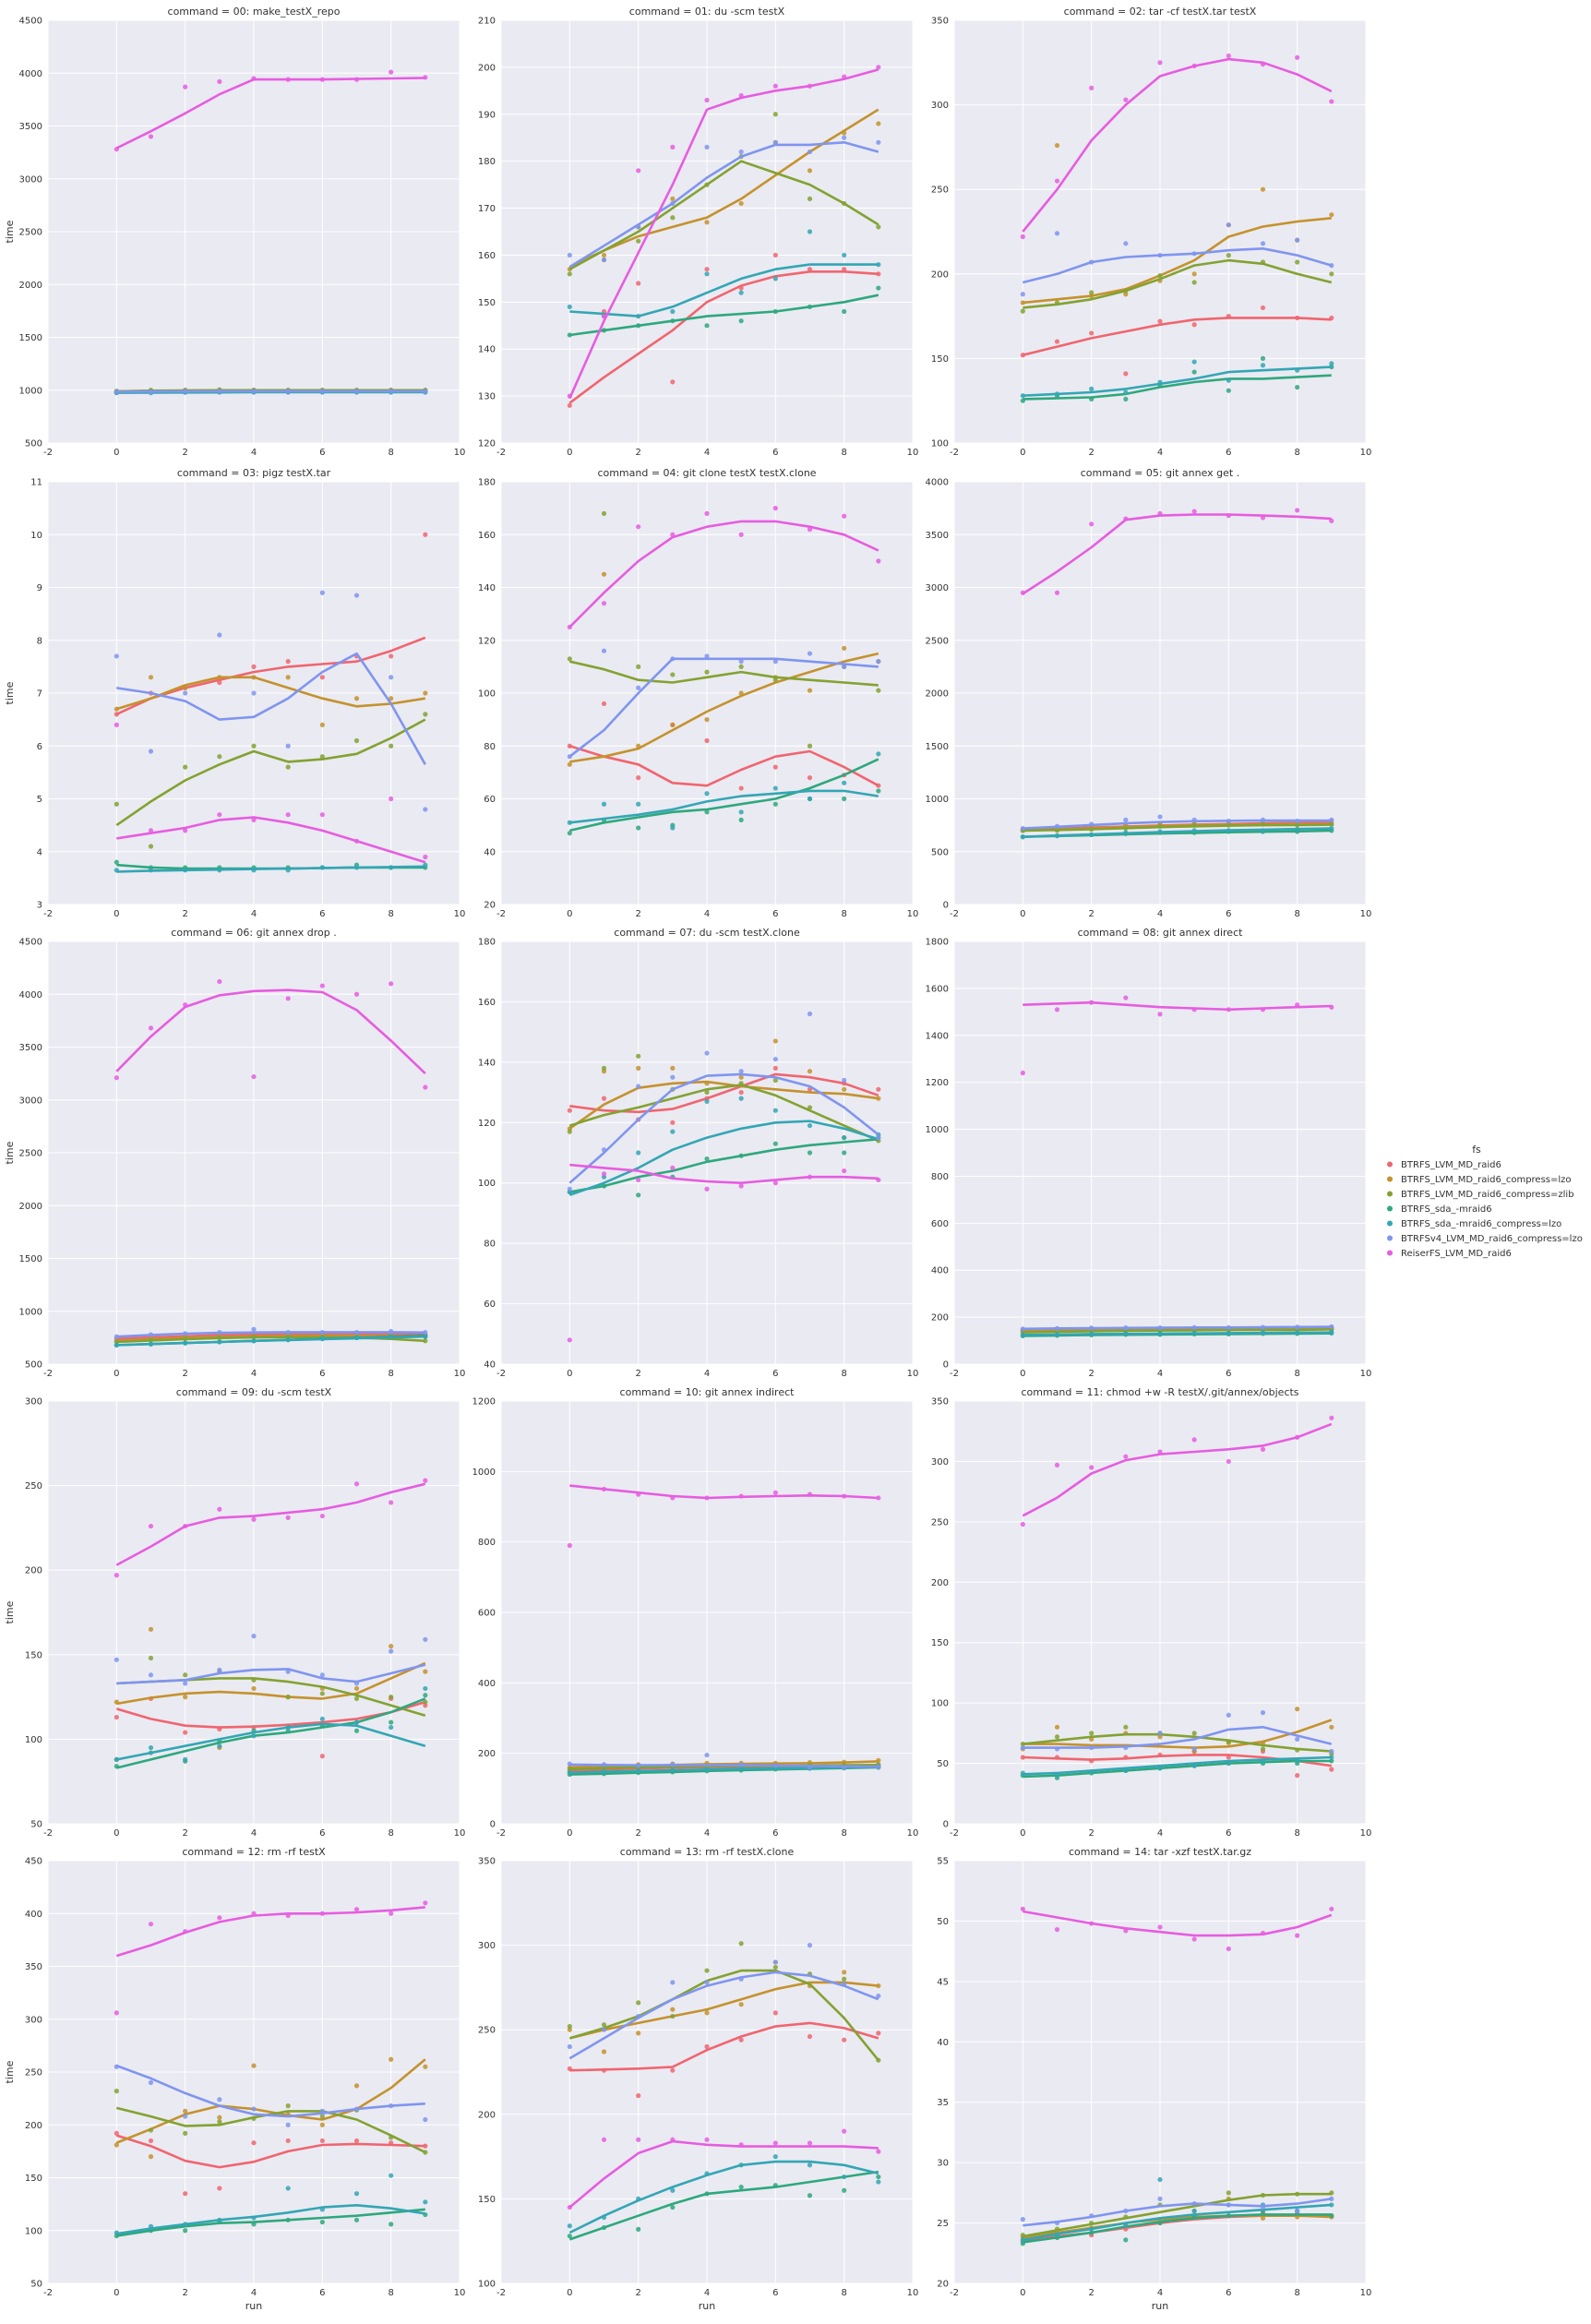 Image resolution: width=1591 pixels, height=2324 pixels. What do you see at coordinates (487, 2115) in the screenshot?
I see `y-tick-label: 200` at bounding box center [487, 2115].